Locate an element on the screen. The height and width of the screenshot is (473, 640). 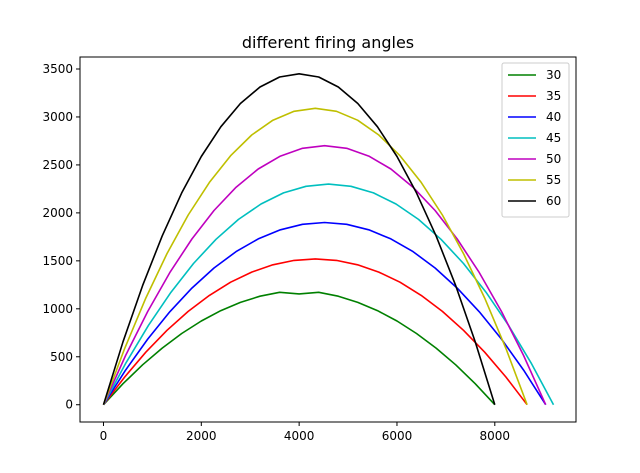
x-tick-label: 8000 is located at coordinates (495, 436).